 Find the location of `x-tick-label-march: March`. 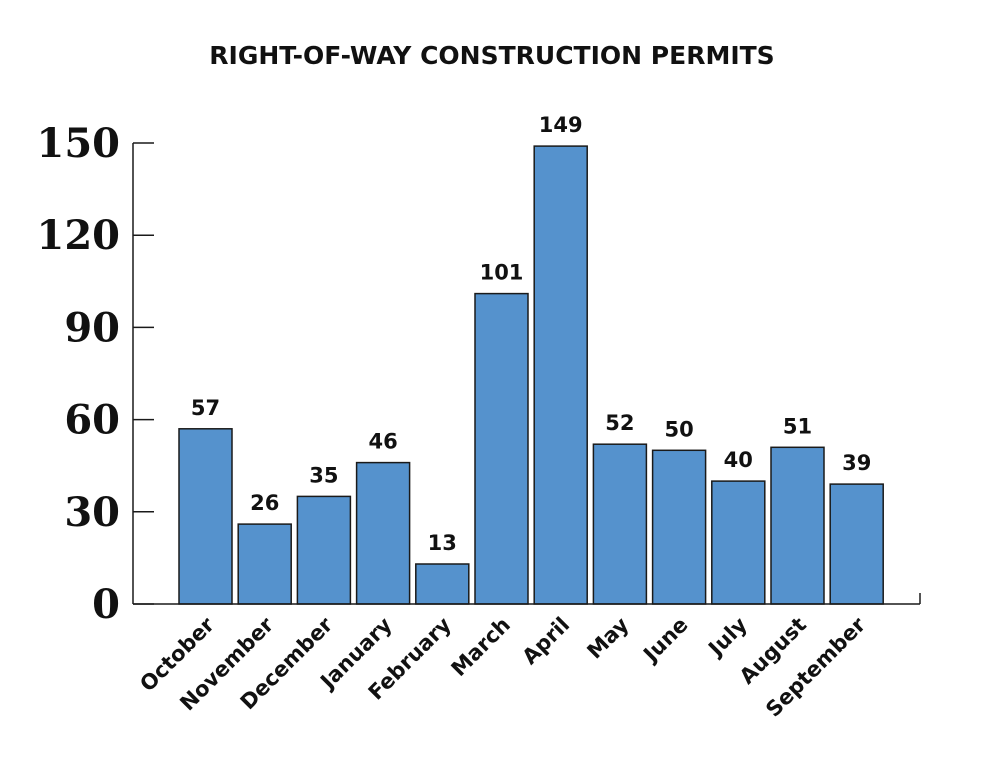

x-tick-label-march: March is located at coordinates (481, 647).